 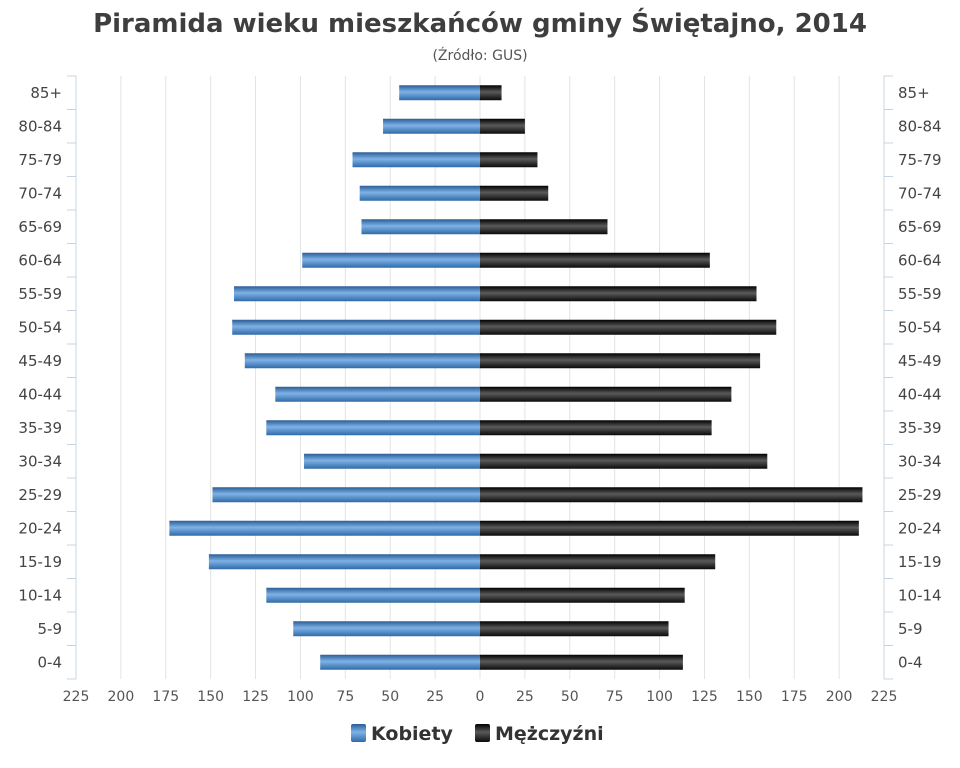 I want to click on legend-item-mezczyzni: Mężczyźni, so click(x=539, y=734).